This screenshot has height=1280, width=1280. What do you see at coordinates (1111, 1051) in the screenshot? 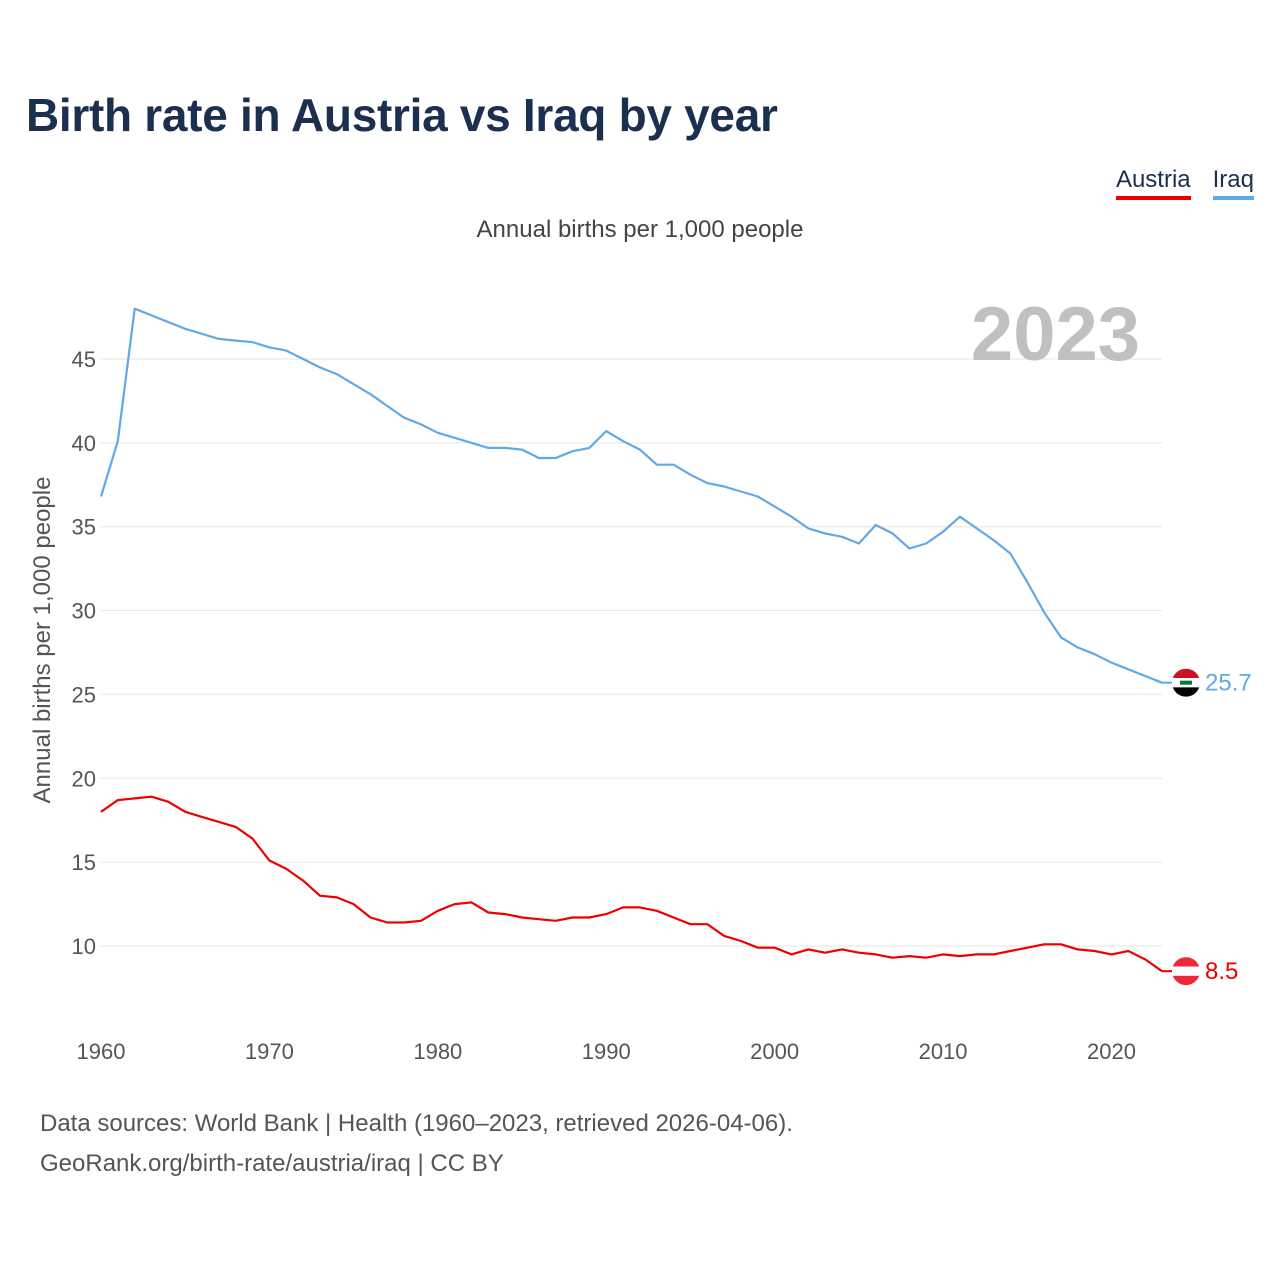
I see `x-tick-label-2020: 2020` at bounding box center [1111, 1051].